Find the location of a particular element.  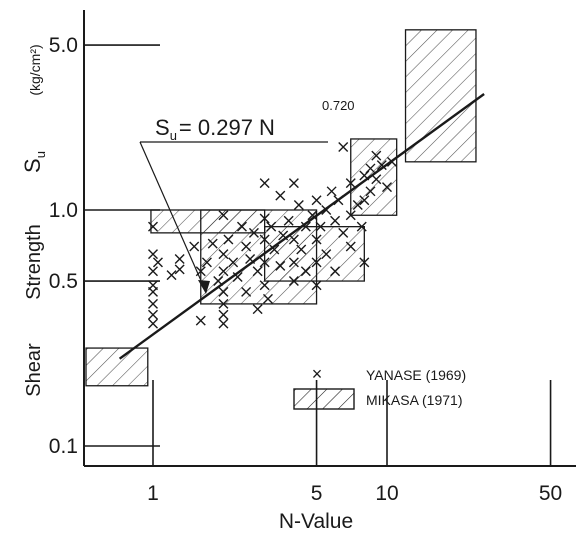

y-tick-label-1: 0.5 is located at coordinates (63, 281).